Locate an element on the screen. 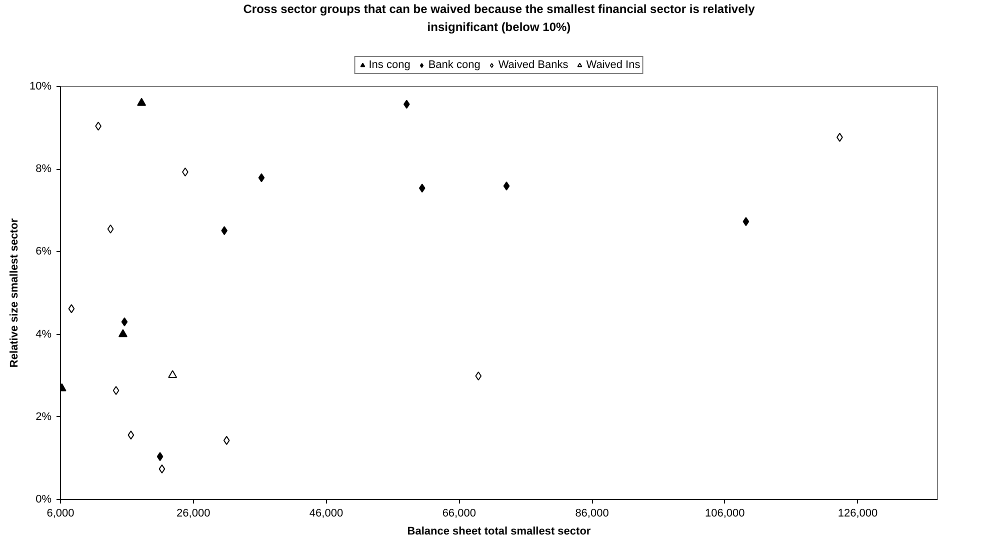  x-tick-label: 126,000 is located at coordinates (858, 514).